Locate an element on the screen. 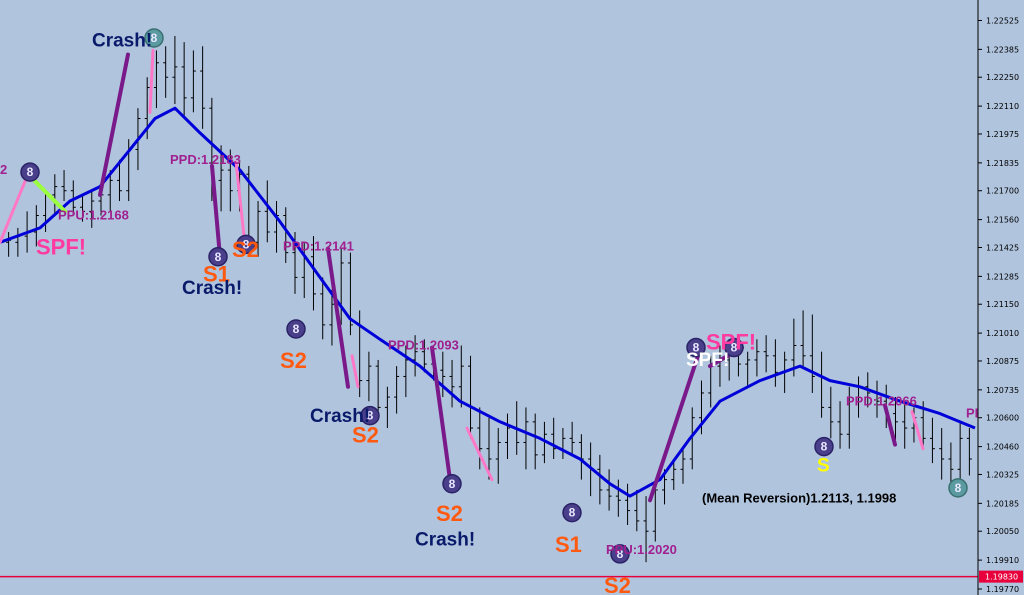  svg-text: 1.19830 is located at coordinates (1001, 577).